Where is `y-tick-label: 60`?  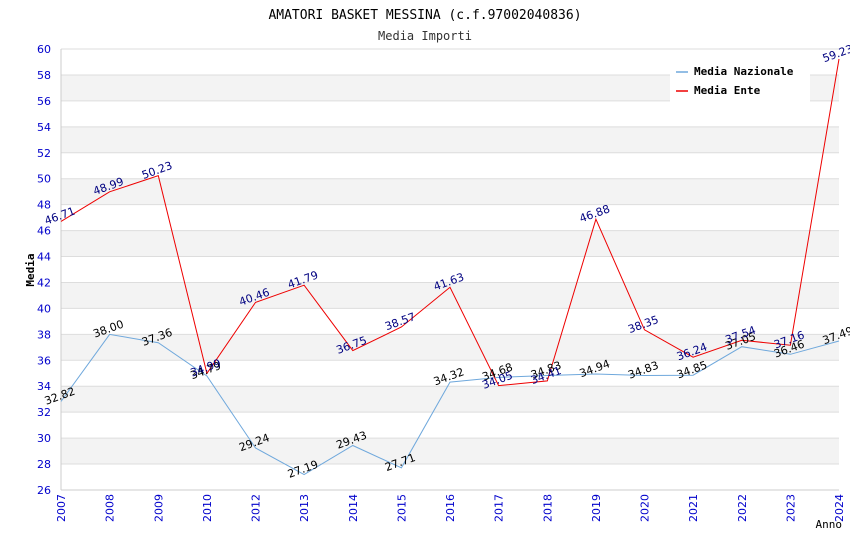
y-tick-label: 60 is located at coordinates (44, 49).